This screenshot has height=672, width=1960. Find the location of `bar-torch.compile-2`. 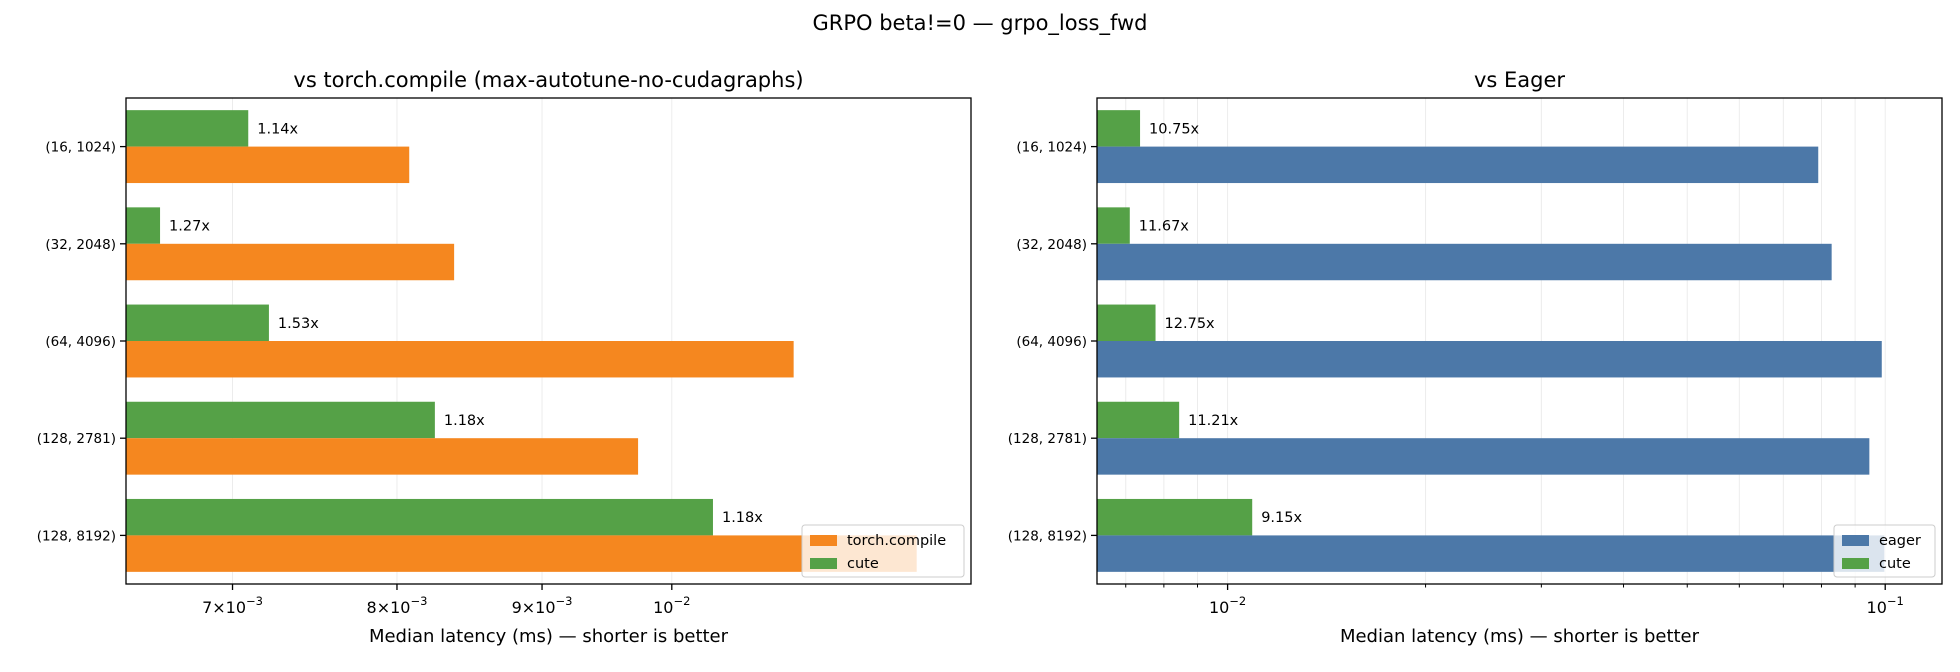

bar-torch.compile-2 is located at coordinates (290, 262).